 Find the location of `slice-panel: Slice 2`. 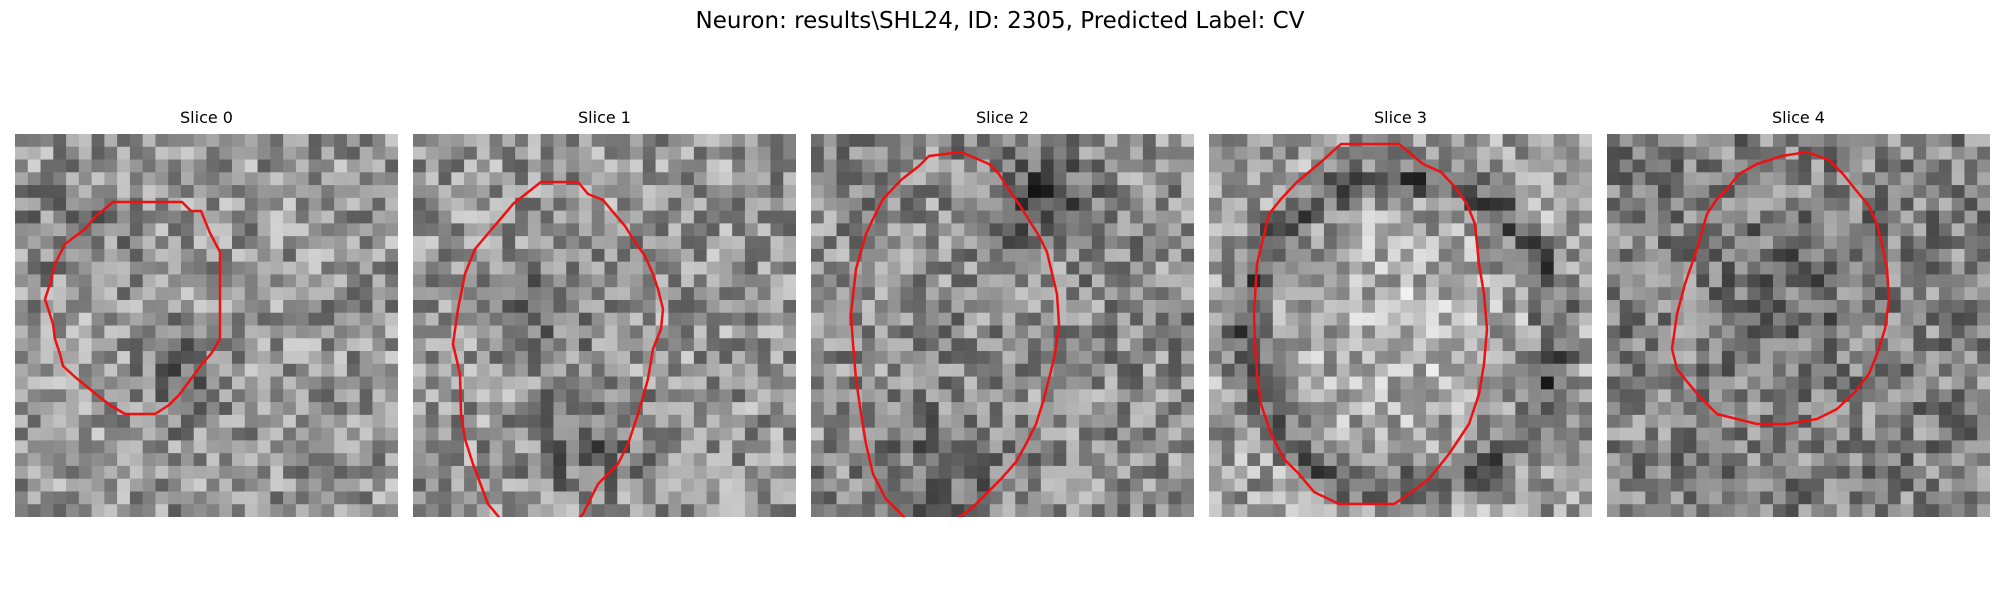

slice-panel: Slice 2 is located at coordinates (1002, 119).